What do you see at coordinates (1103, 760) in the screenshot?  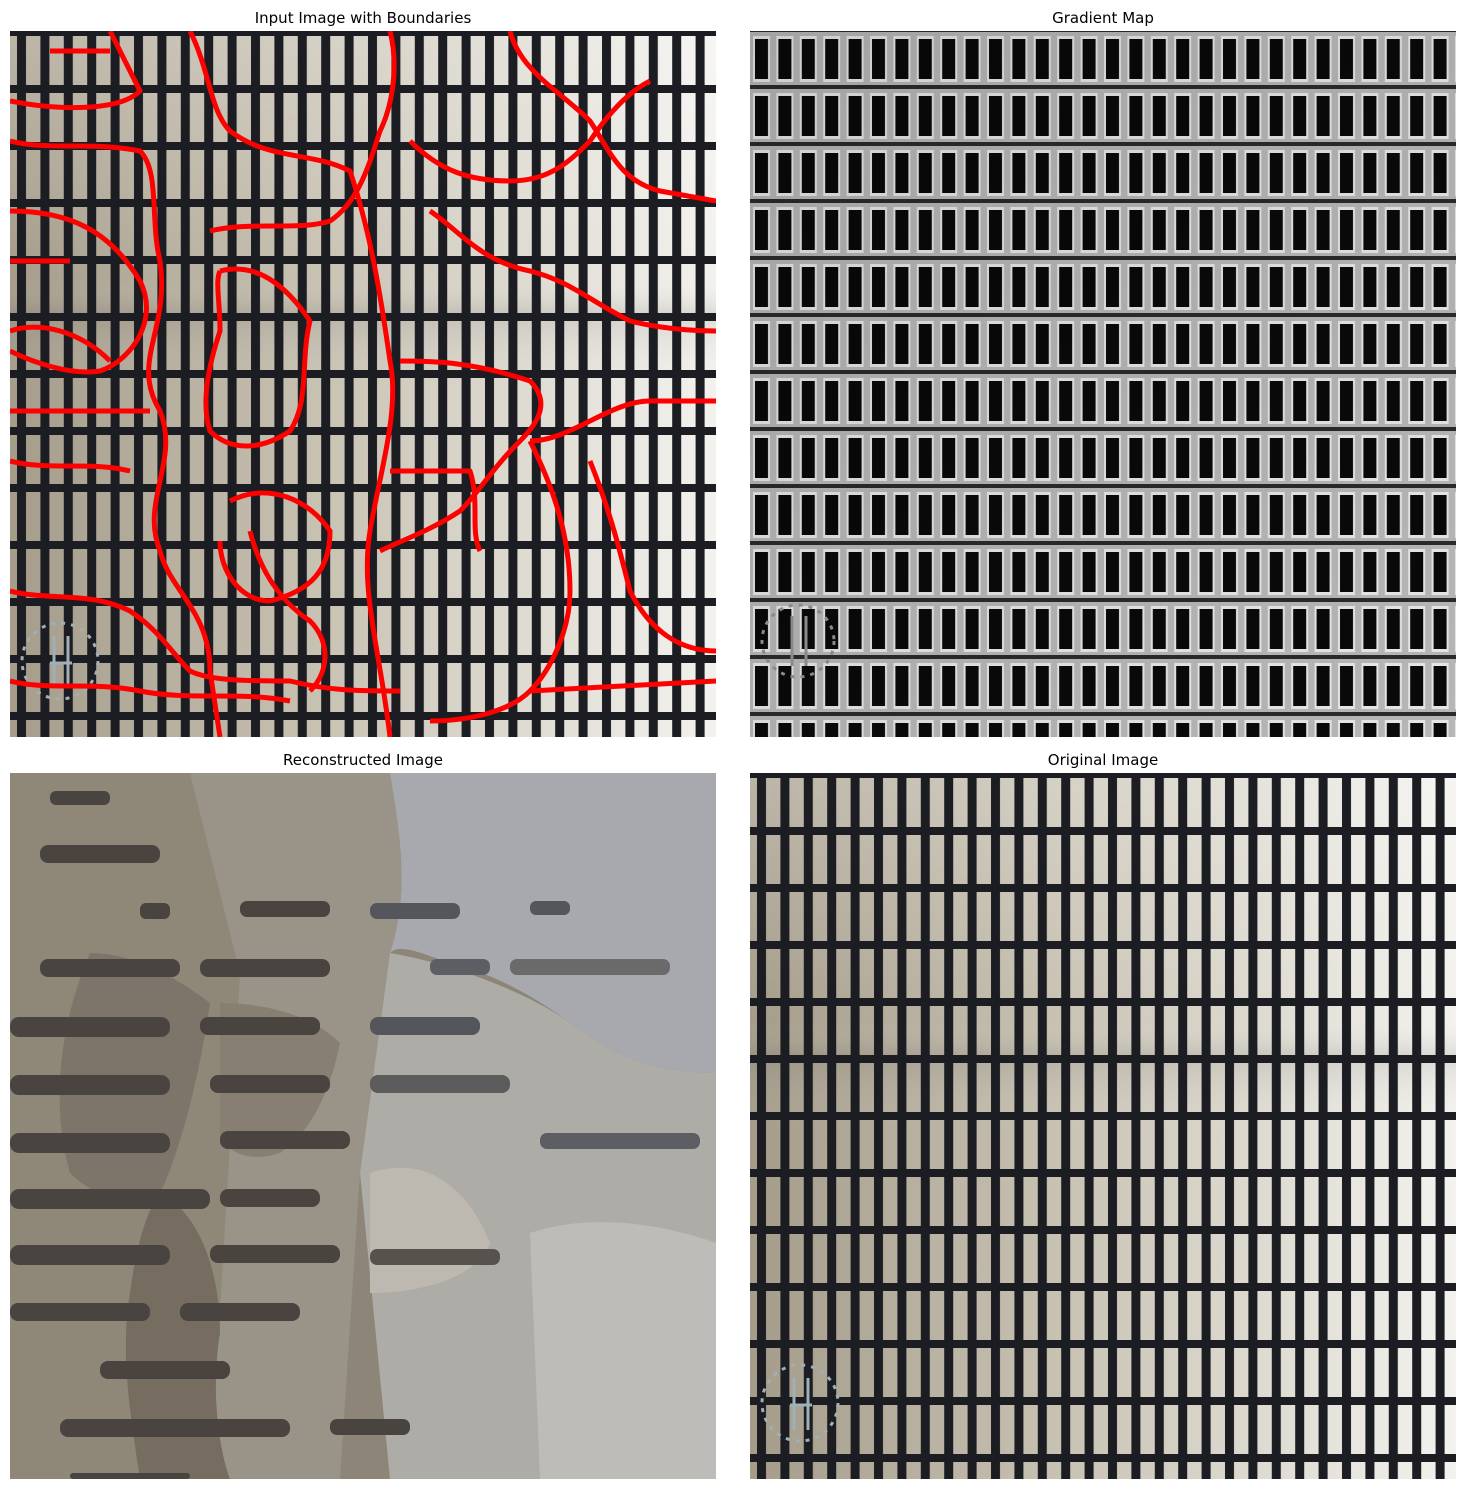 I see `panel-title-original: Original Image` at bounding box center [1103, 760].